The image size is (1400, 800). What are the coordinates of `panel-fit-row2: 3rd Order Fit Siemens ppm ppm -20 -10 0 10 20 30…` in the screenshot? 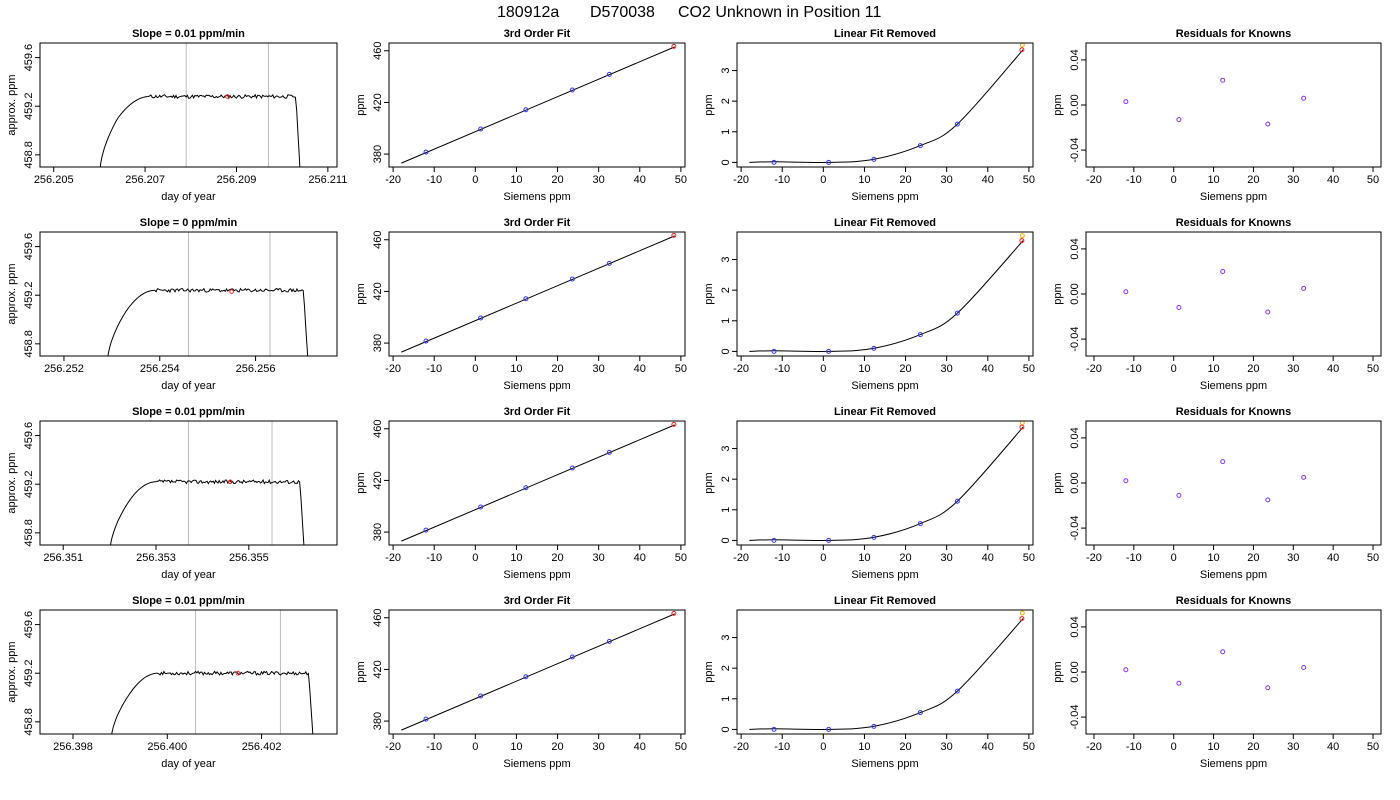 It's located at (521, 493).